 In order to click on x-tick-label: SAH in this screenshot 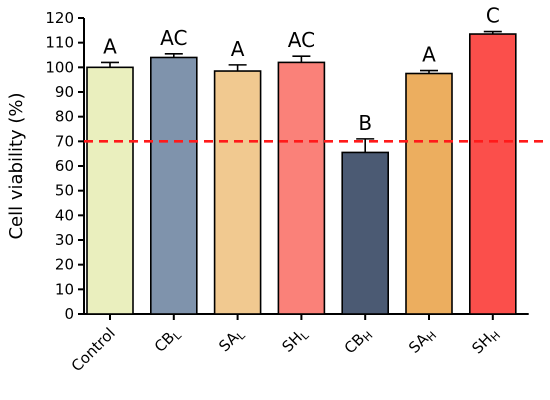, I will do `click(422, 341)`.